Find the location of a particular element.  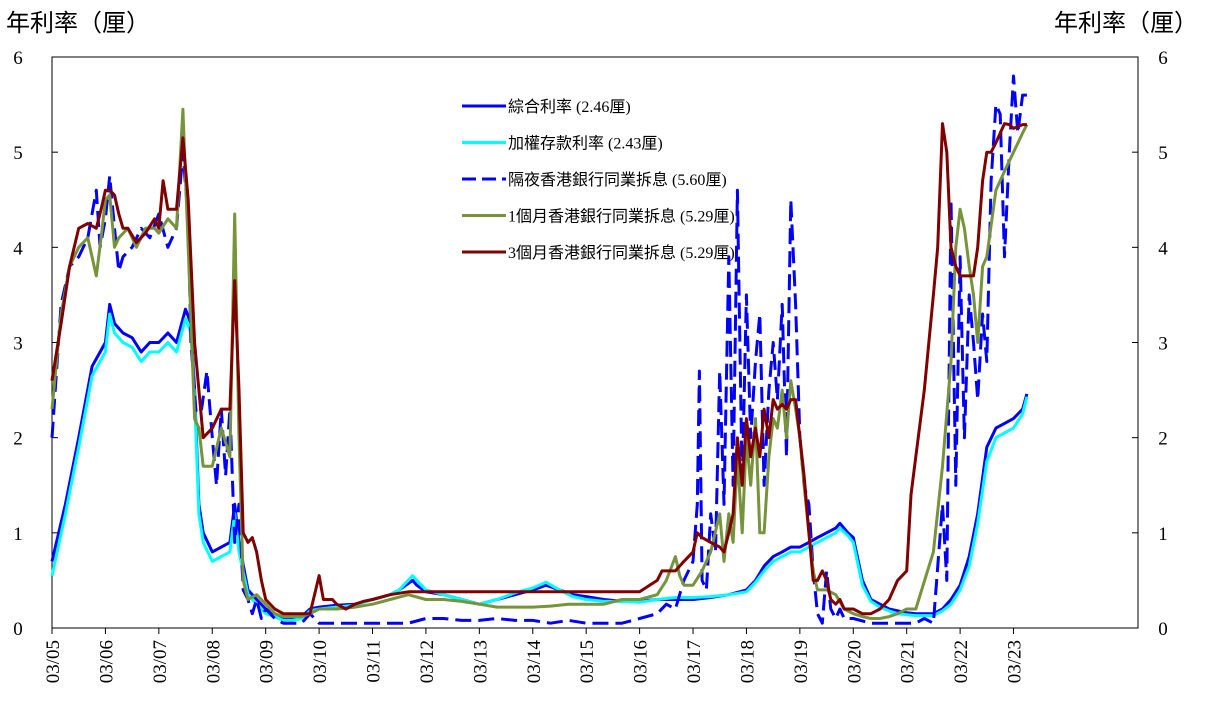

x-tick-label: 03/23 is located at coordinates (1015, 661).